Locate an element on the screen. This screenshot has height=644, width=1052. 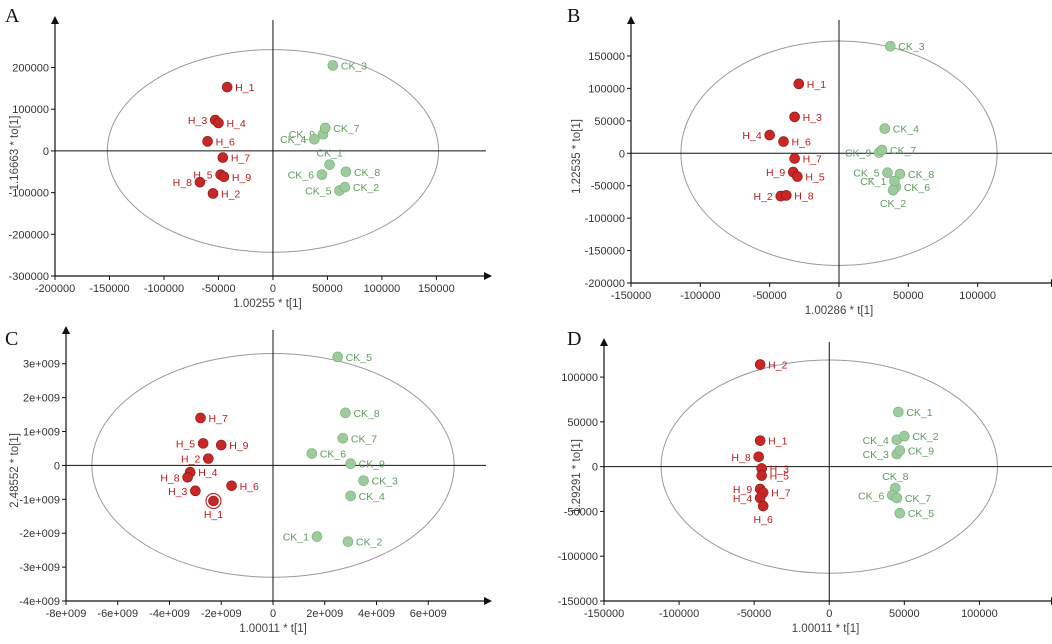
y-tick-label: -1e+009 is located at coordinates (39, 500).